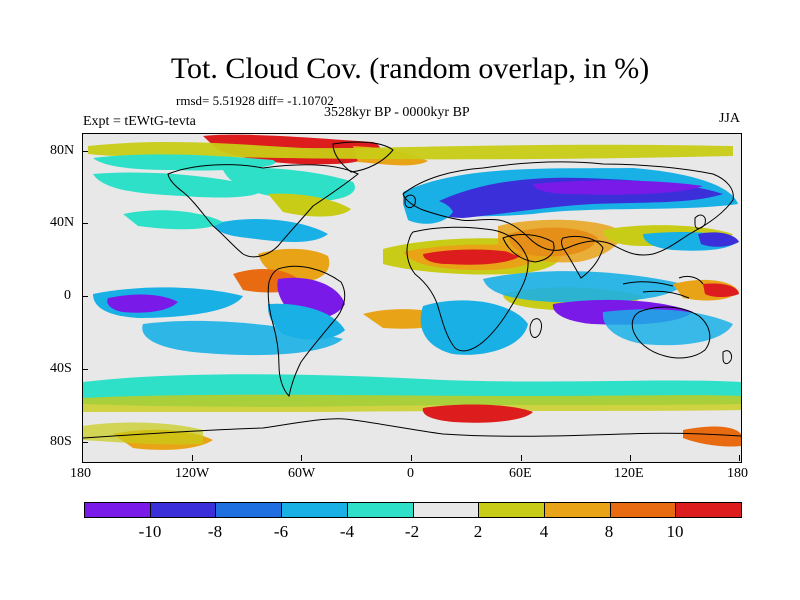 The image size is (800, 600). What do you see at coordinates (192, 473) in the screenshot?
I see `x-label-120w: 120W` at bounding box center [192, 473].